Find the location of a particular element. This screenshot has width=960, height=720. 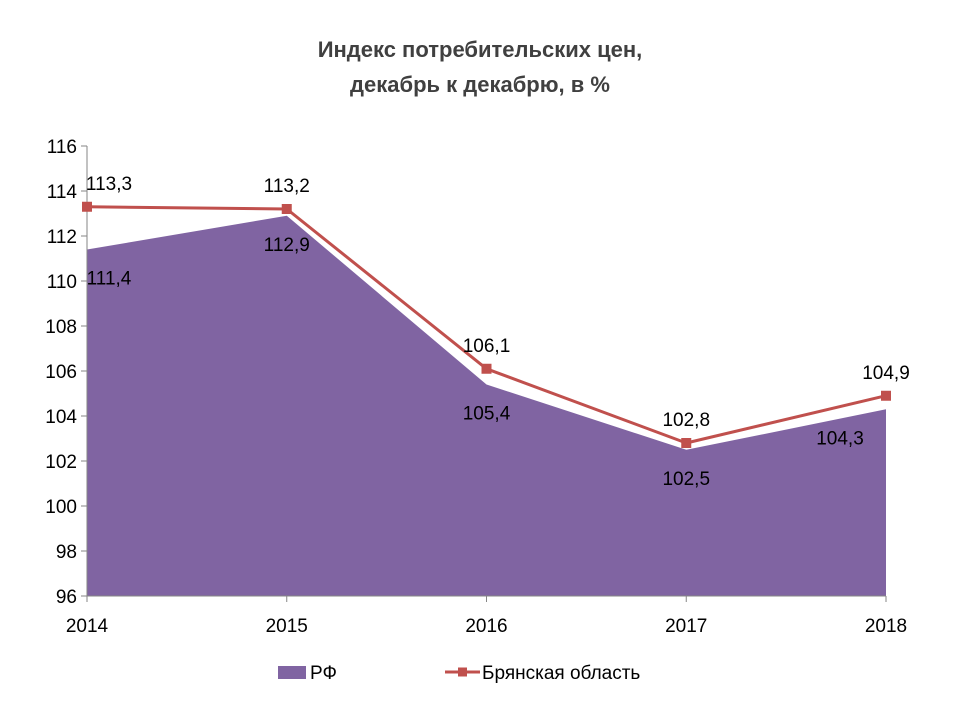

x-tick-label: 2015 is located at coordinates (287, 626).